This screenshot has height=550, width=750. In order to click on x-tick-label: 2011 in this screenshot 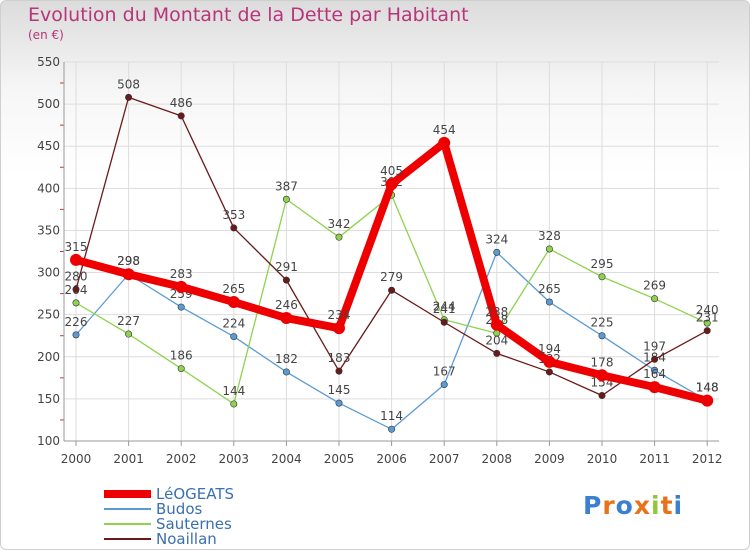, I will do `click(654, 459)`.